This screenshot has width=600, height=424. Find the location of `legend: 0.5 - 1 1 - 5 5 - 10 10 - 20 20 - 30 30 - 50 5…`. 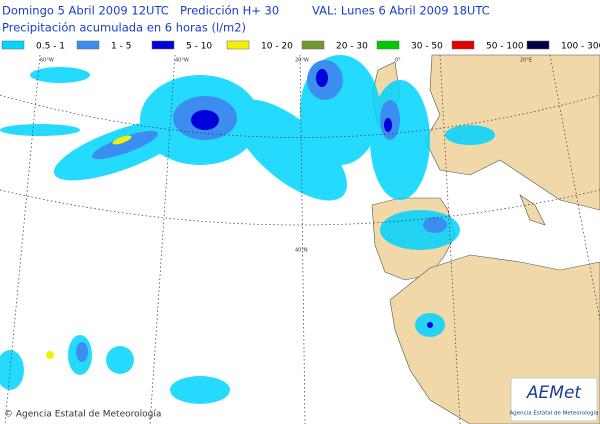

legend: 0.5 - 1 1 - 5 5 - 10 10 - 20 20 - 30 30 - 50 5… is located at coordinates (300, 46).